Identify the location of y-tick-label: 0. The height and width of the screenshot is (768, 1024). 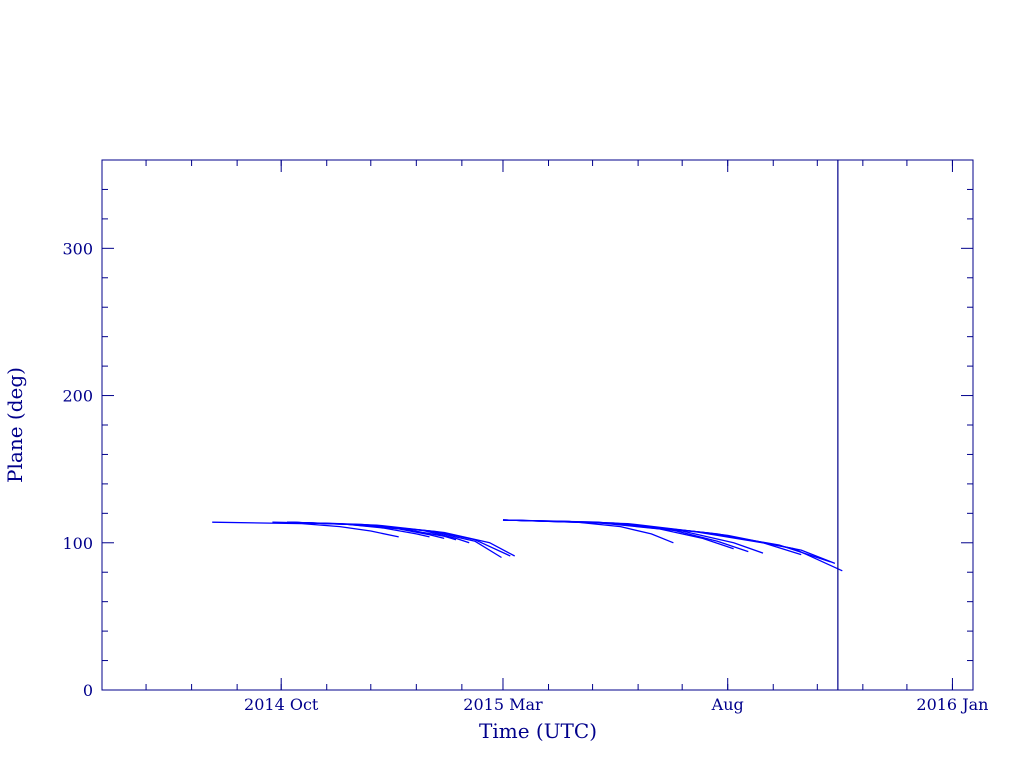
(88, 690).